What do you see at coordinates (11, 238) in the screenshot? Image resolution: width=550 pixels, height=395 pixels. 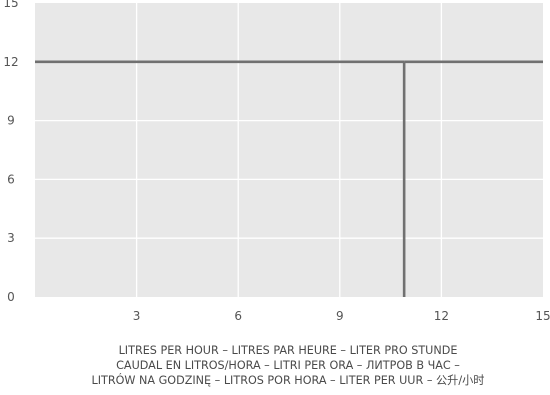 I see `y-tick-label-1: 3` at bounding box center [11, 238].